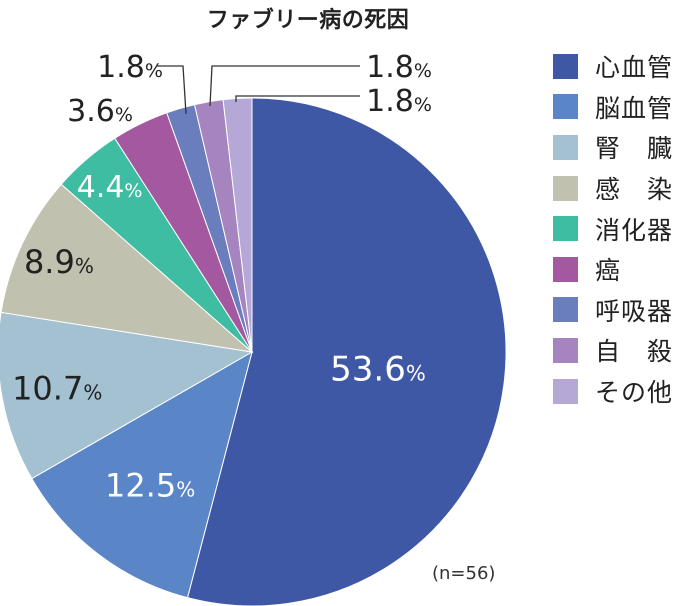  I want to click on legend-label: その他, so click(634, 393).